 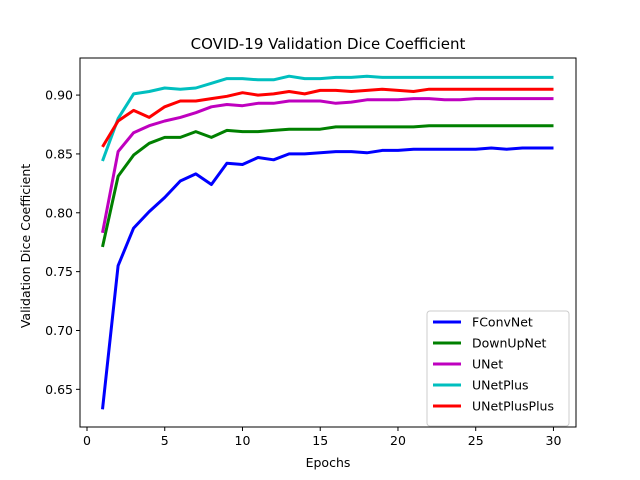 What do you see at coordinates (328, 462) in the screenshot?
I see `x-axis-title: Epochs` at bounding box center [328, 462].